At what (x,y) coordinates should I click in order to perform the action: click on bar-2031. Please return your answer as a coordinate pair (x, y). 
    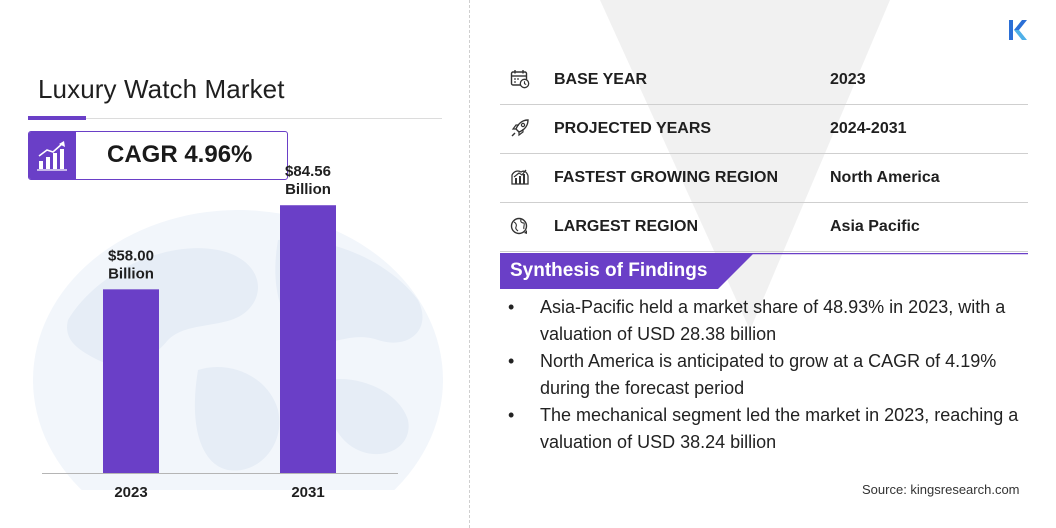
    Looking at the image, I should click on (308, 339).